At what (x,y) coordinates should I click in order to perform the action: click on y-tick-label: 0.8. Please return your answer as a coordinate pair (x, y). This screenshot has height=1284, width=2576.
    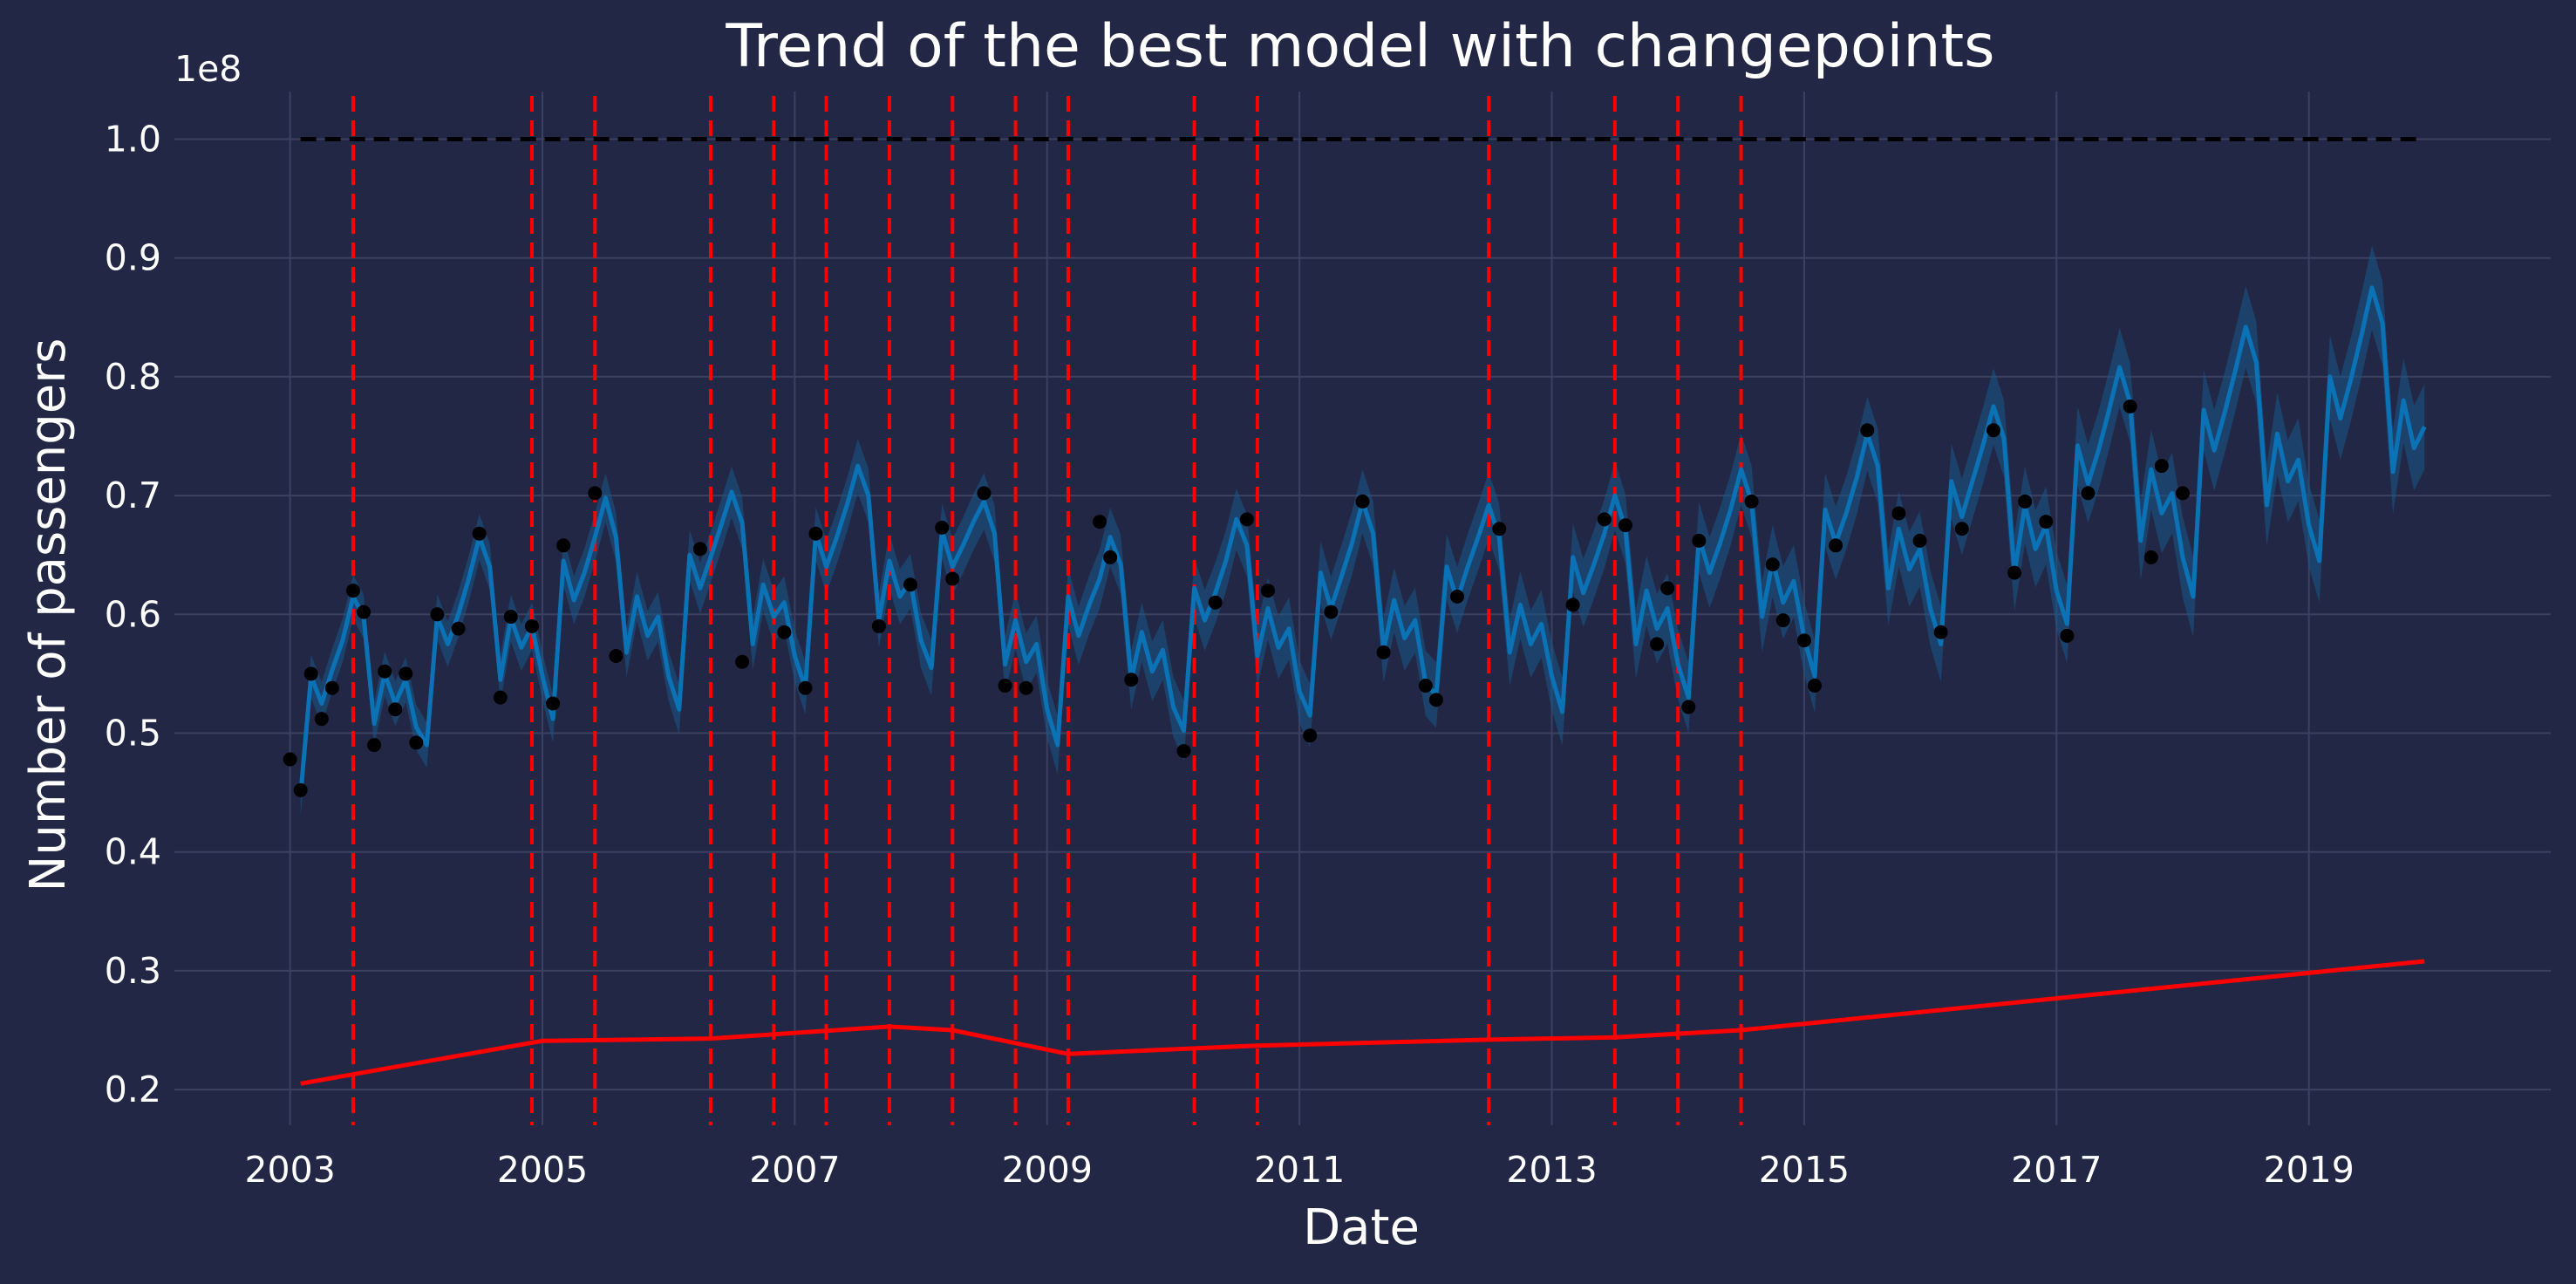
    Looking at the image, I should click on (133, 377).